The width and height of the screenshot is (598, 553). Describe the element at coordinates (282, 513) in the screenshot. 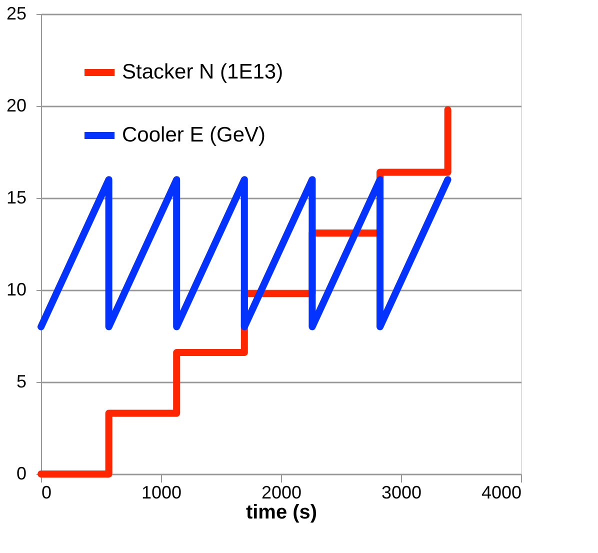

I see `x-axis-title: time (s)` at that location.